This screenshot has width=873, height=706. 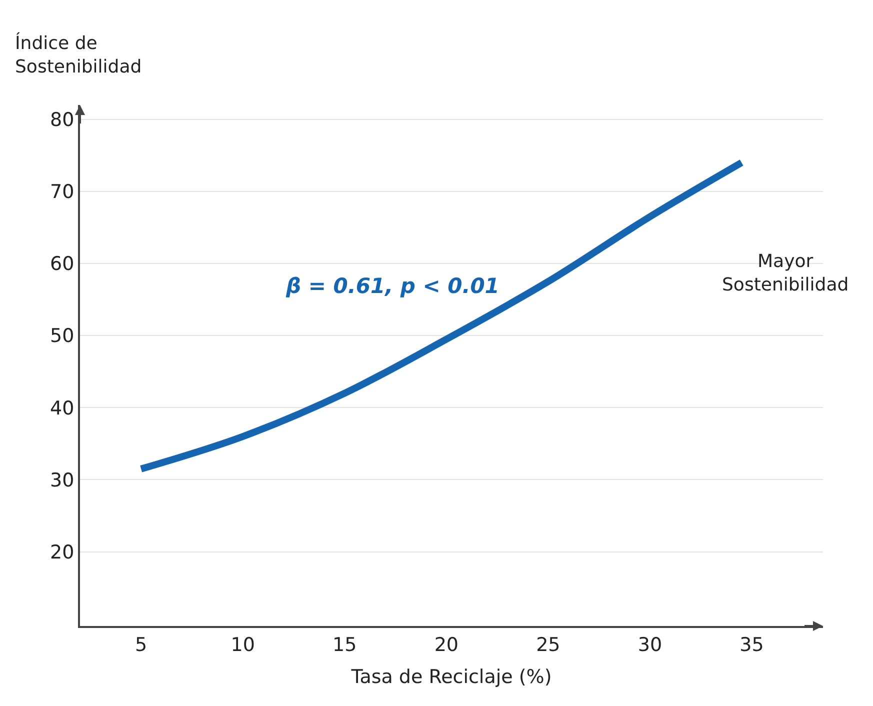 What do you see at coordinates (78, 55) in the screenshot?
I see `y-axis-title: Índice de Sostenibilidad` at bounding box center [78, 55].